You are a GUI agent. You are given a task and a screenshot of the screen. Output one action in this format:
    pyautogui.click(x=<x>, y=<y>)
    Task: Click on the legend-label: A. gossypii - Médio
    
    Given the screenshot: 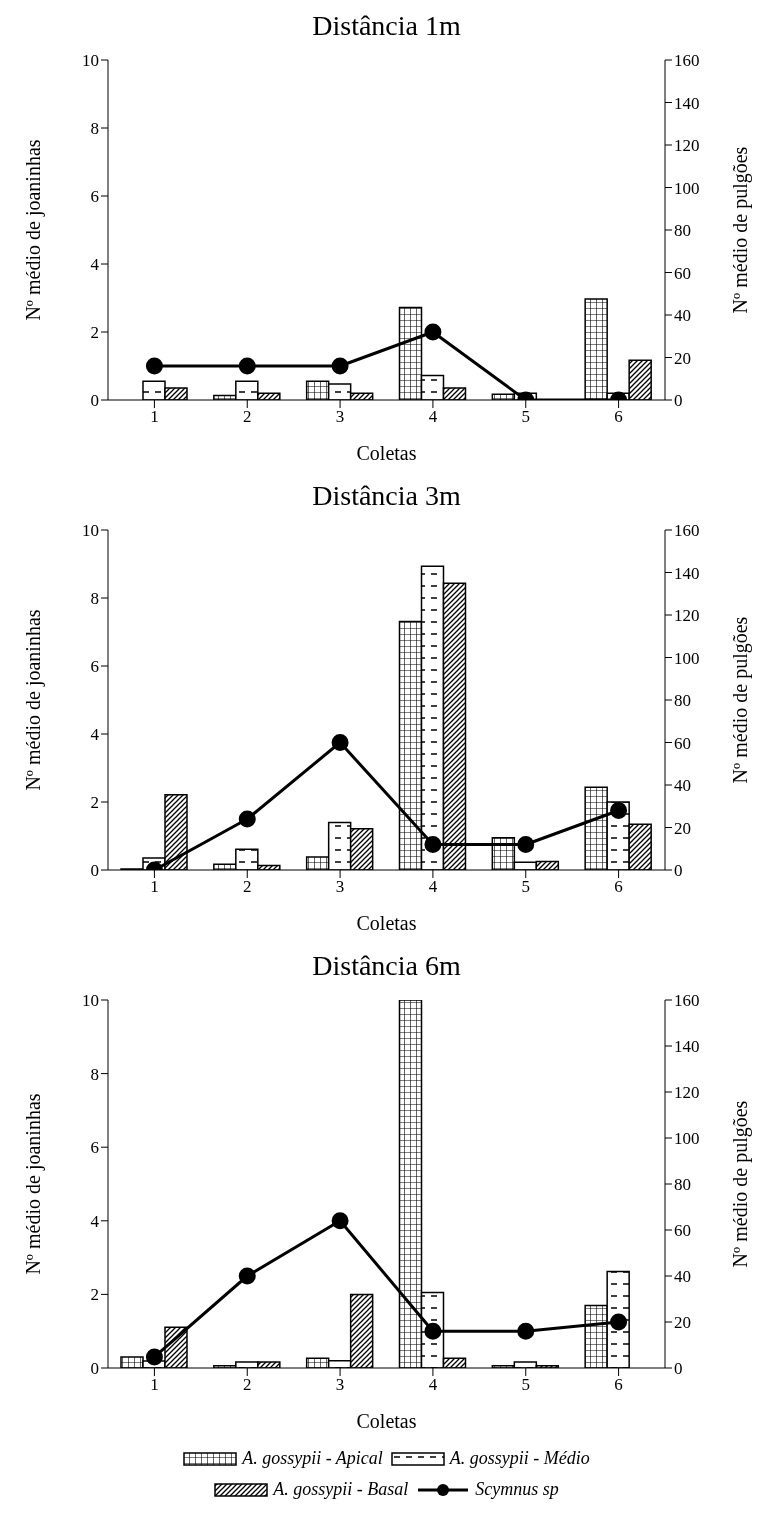 What is the action you would take?
    pyautogui.click(x=519, y=1458)
    